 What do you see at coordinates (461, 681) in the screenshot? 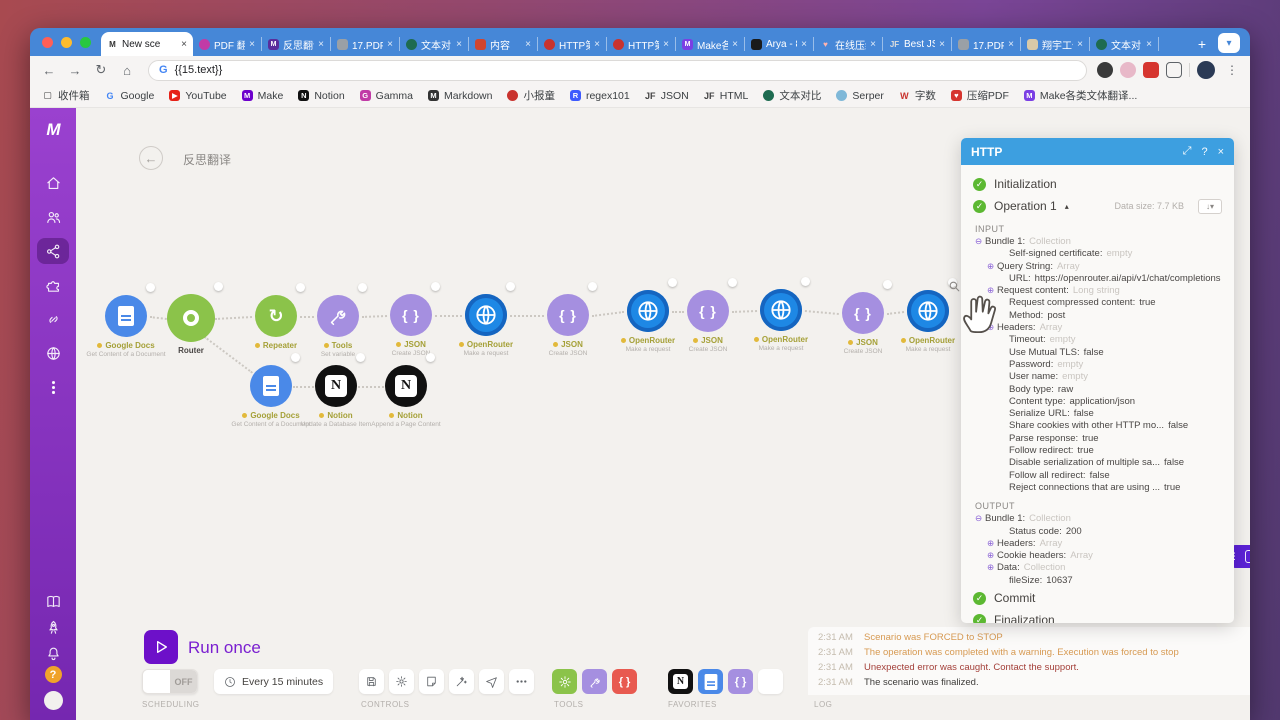
I see `auto-align-button` at bounding box center [461, 681].